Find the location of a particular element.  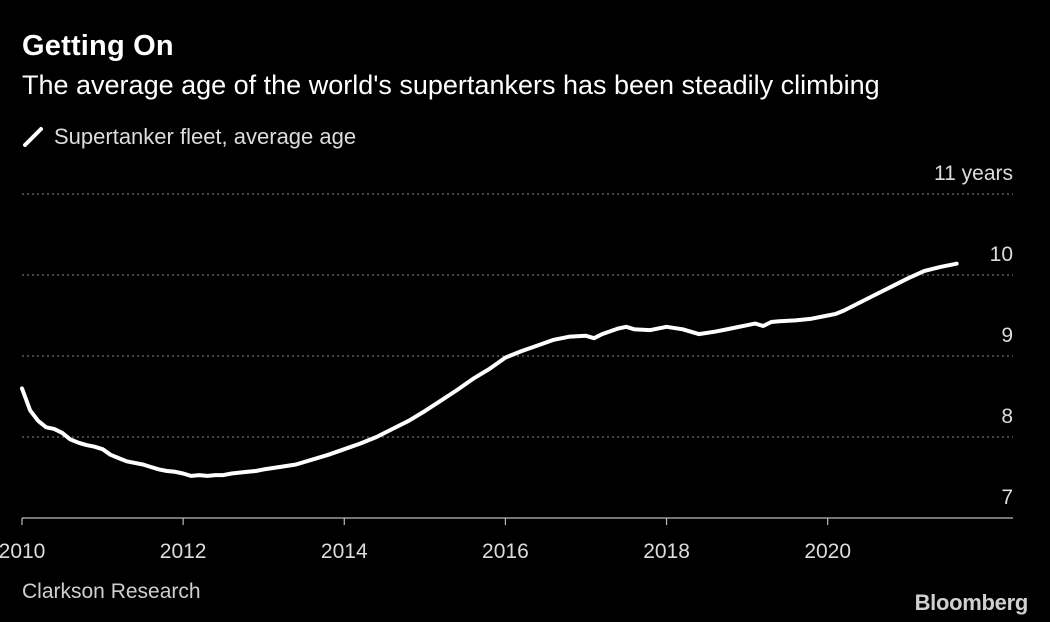

y-tick-label: 7 is located at coordinates (1007, 497).